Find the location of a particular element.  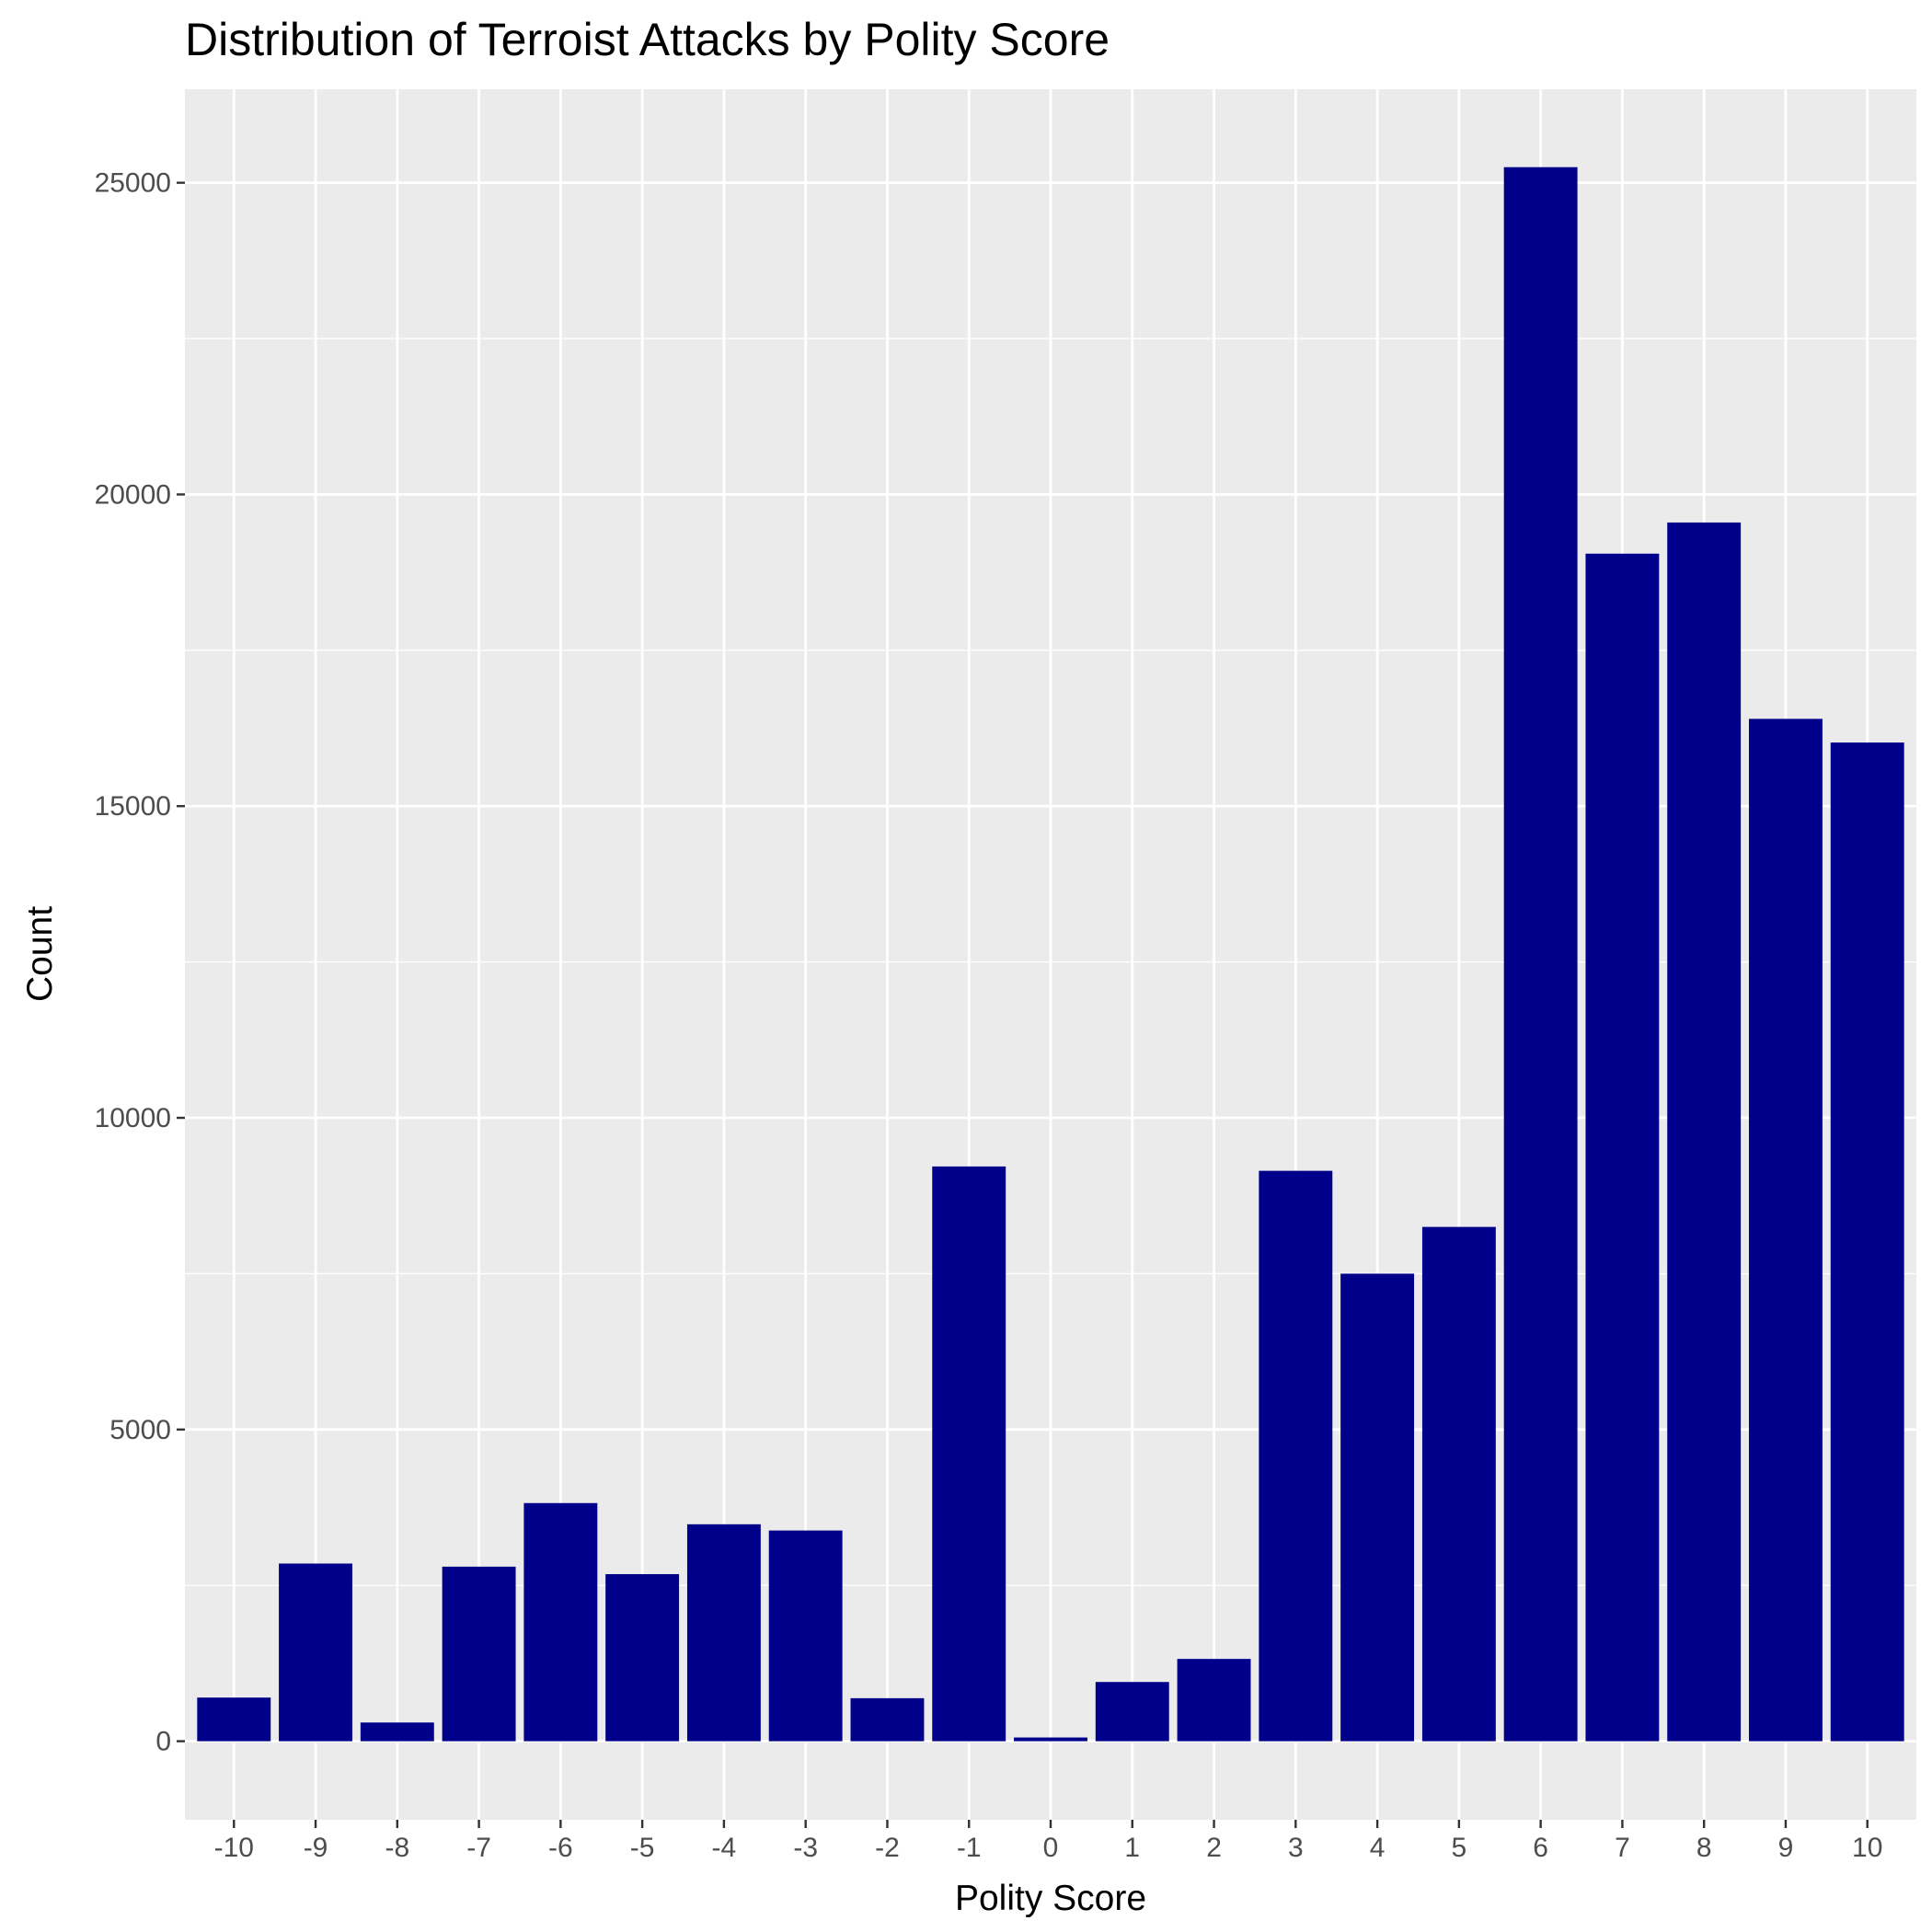

x-tick-label: 5 is located at coordinates (1459, 1848).